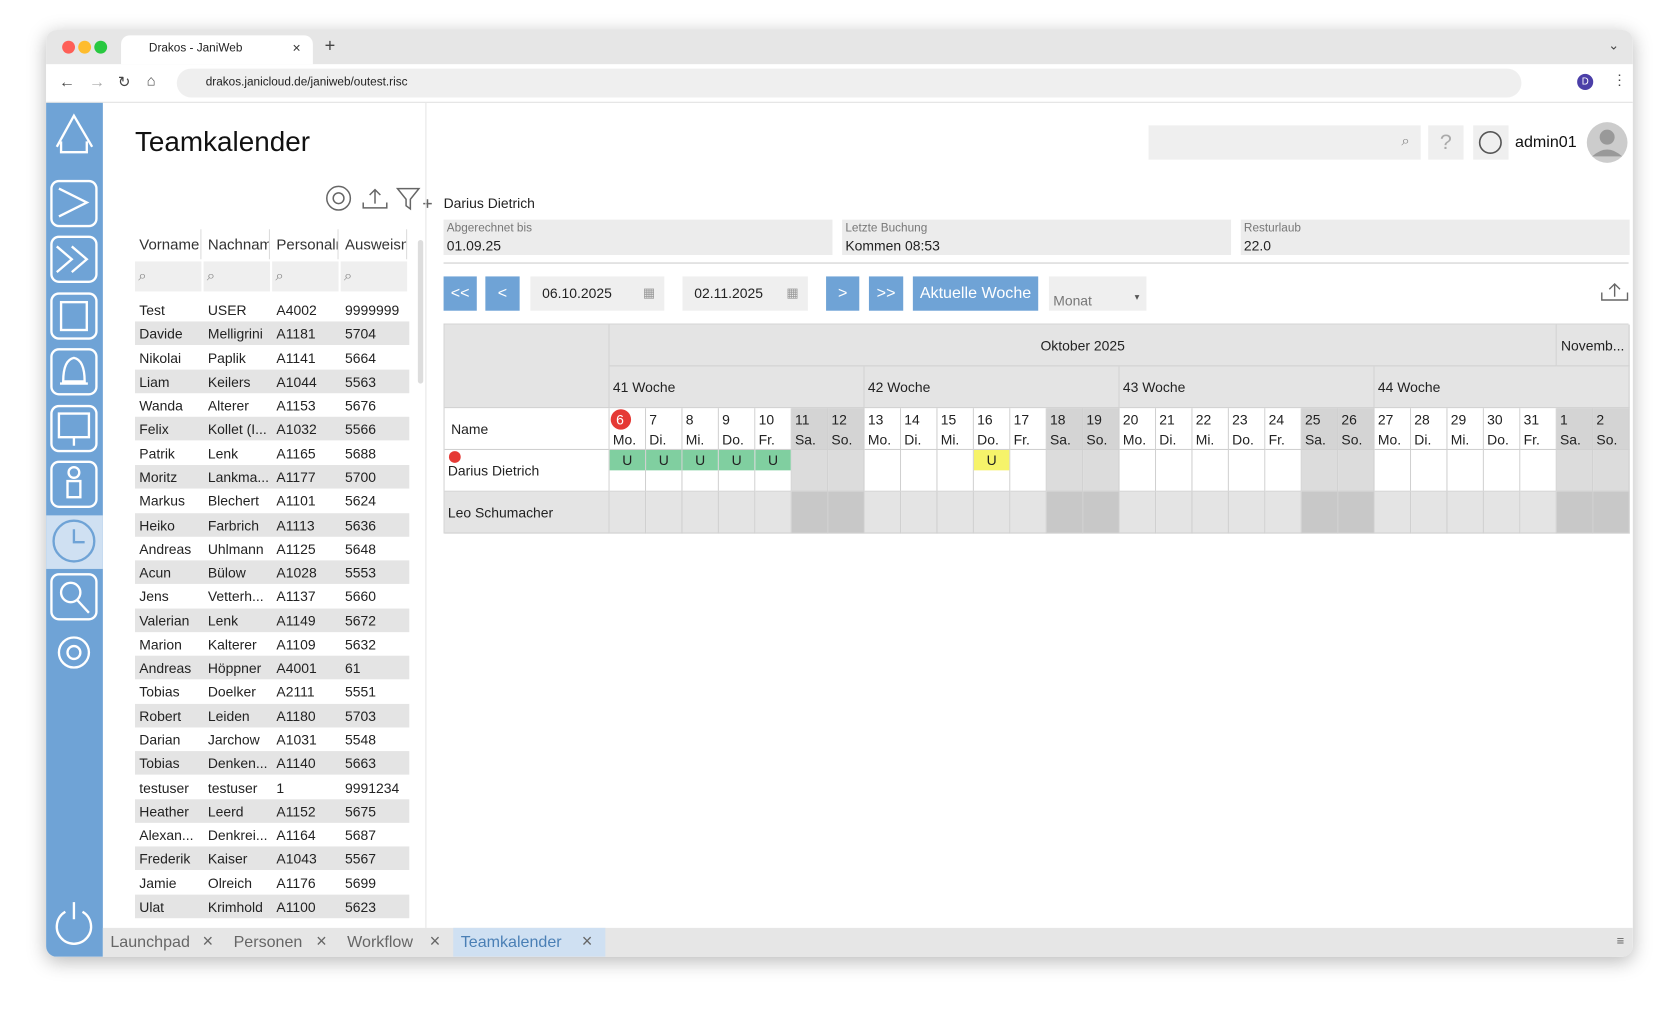  What do you see at coordinates (164, 942) in the screenshot?
I see `bottom-tab: Launchpad ×` at bounding box center [164, 942].